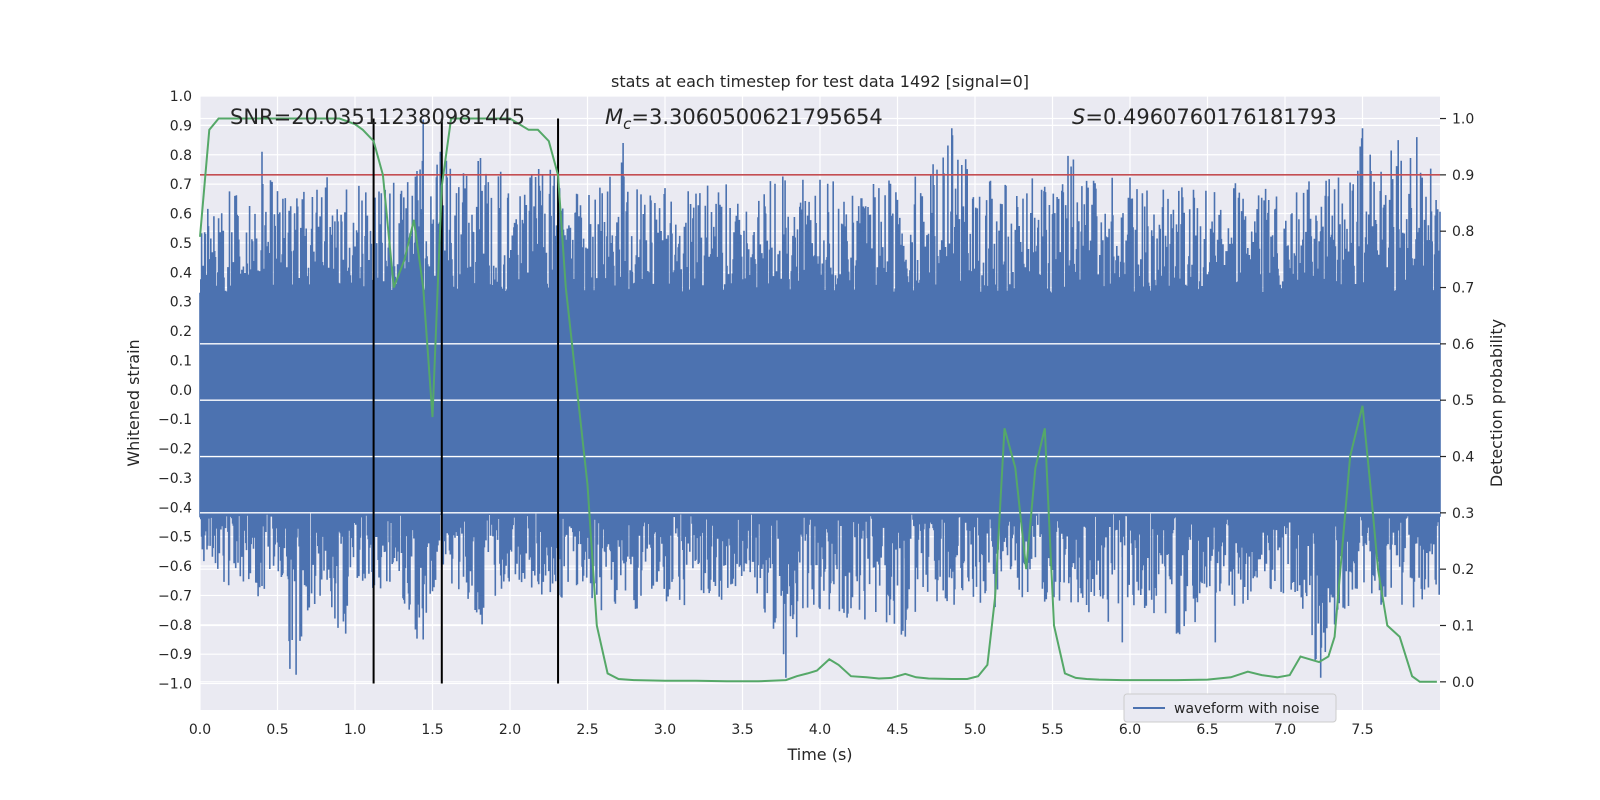 This screenshot has height=800, width=1600. Describe the element at coordinates (181, 332) in the screenshot. I see `y-tick-label: 0.2` at that location.